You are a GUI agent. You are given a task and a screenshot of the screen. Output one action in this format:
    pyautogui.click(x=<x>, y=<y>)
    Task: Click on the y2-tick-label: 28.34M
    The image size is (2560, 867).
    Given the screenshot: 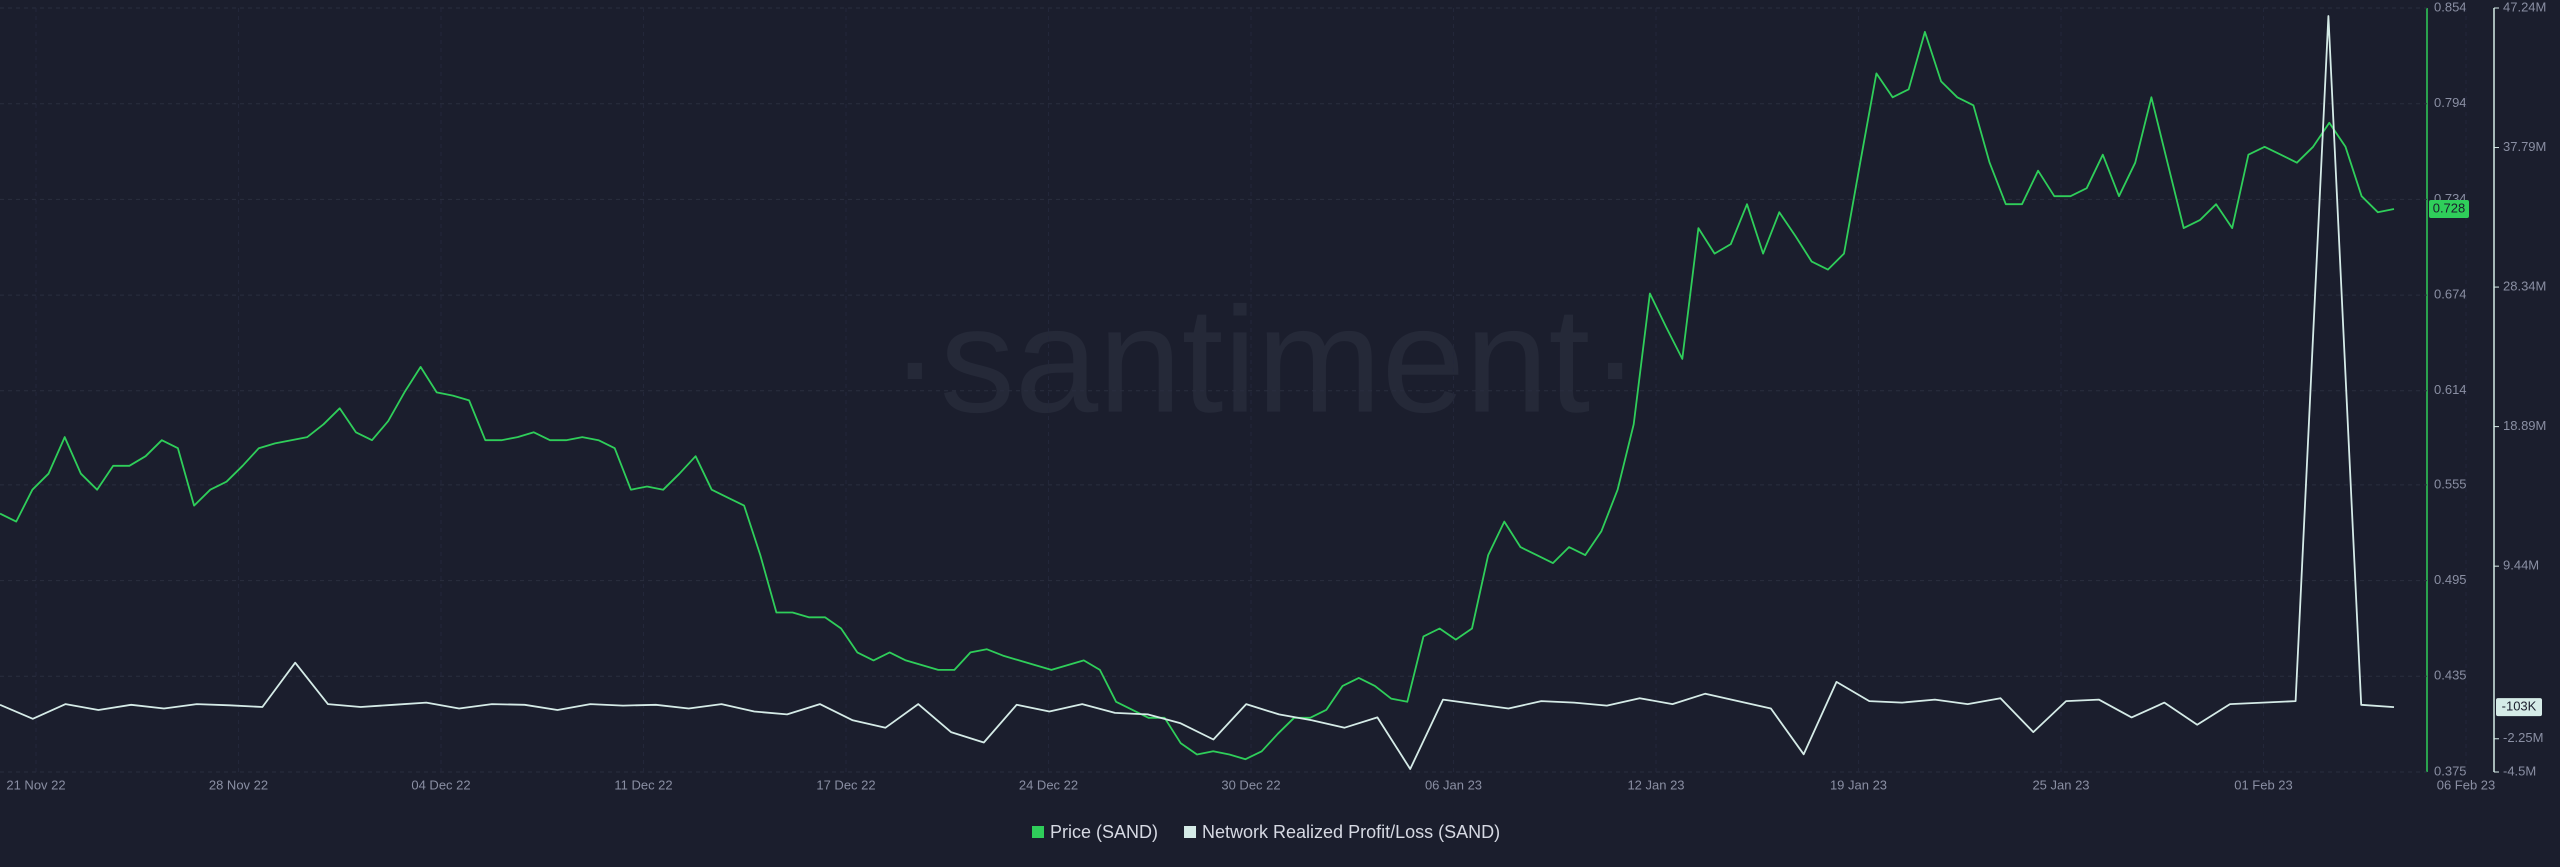 What is the action you would take?
    pyautogui.click(x=2524, y=286)
    